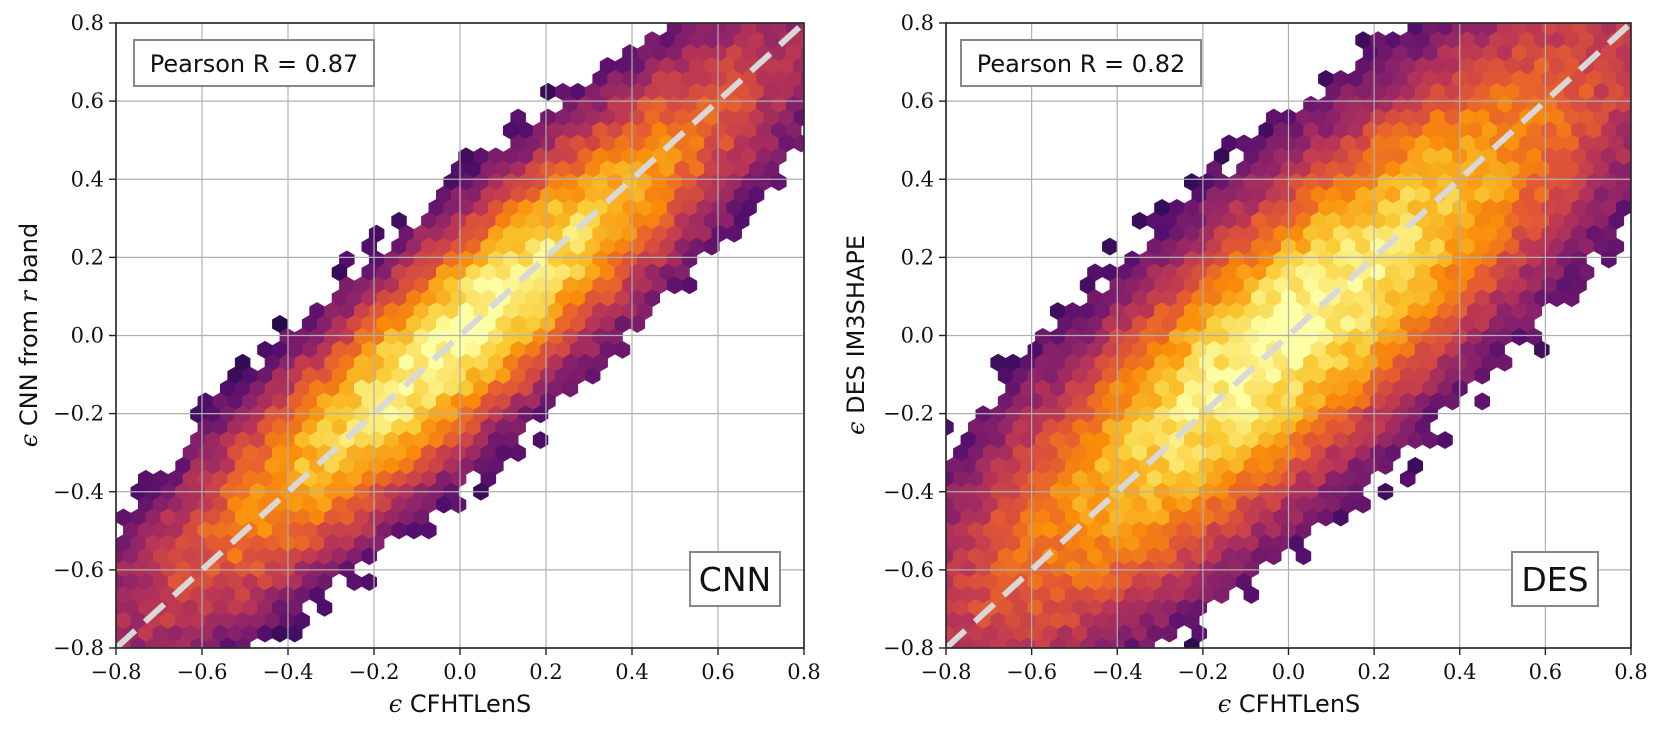 This screenshot has width=1660, height=734. What do you see at coordinates (631, 672) in the screenshot?
I see `left-x-tick-label: 0.4` at bounding box center [631, 672].